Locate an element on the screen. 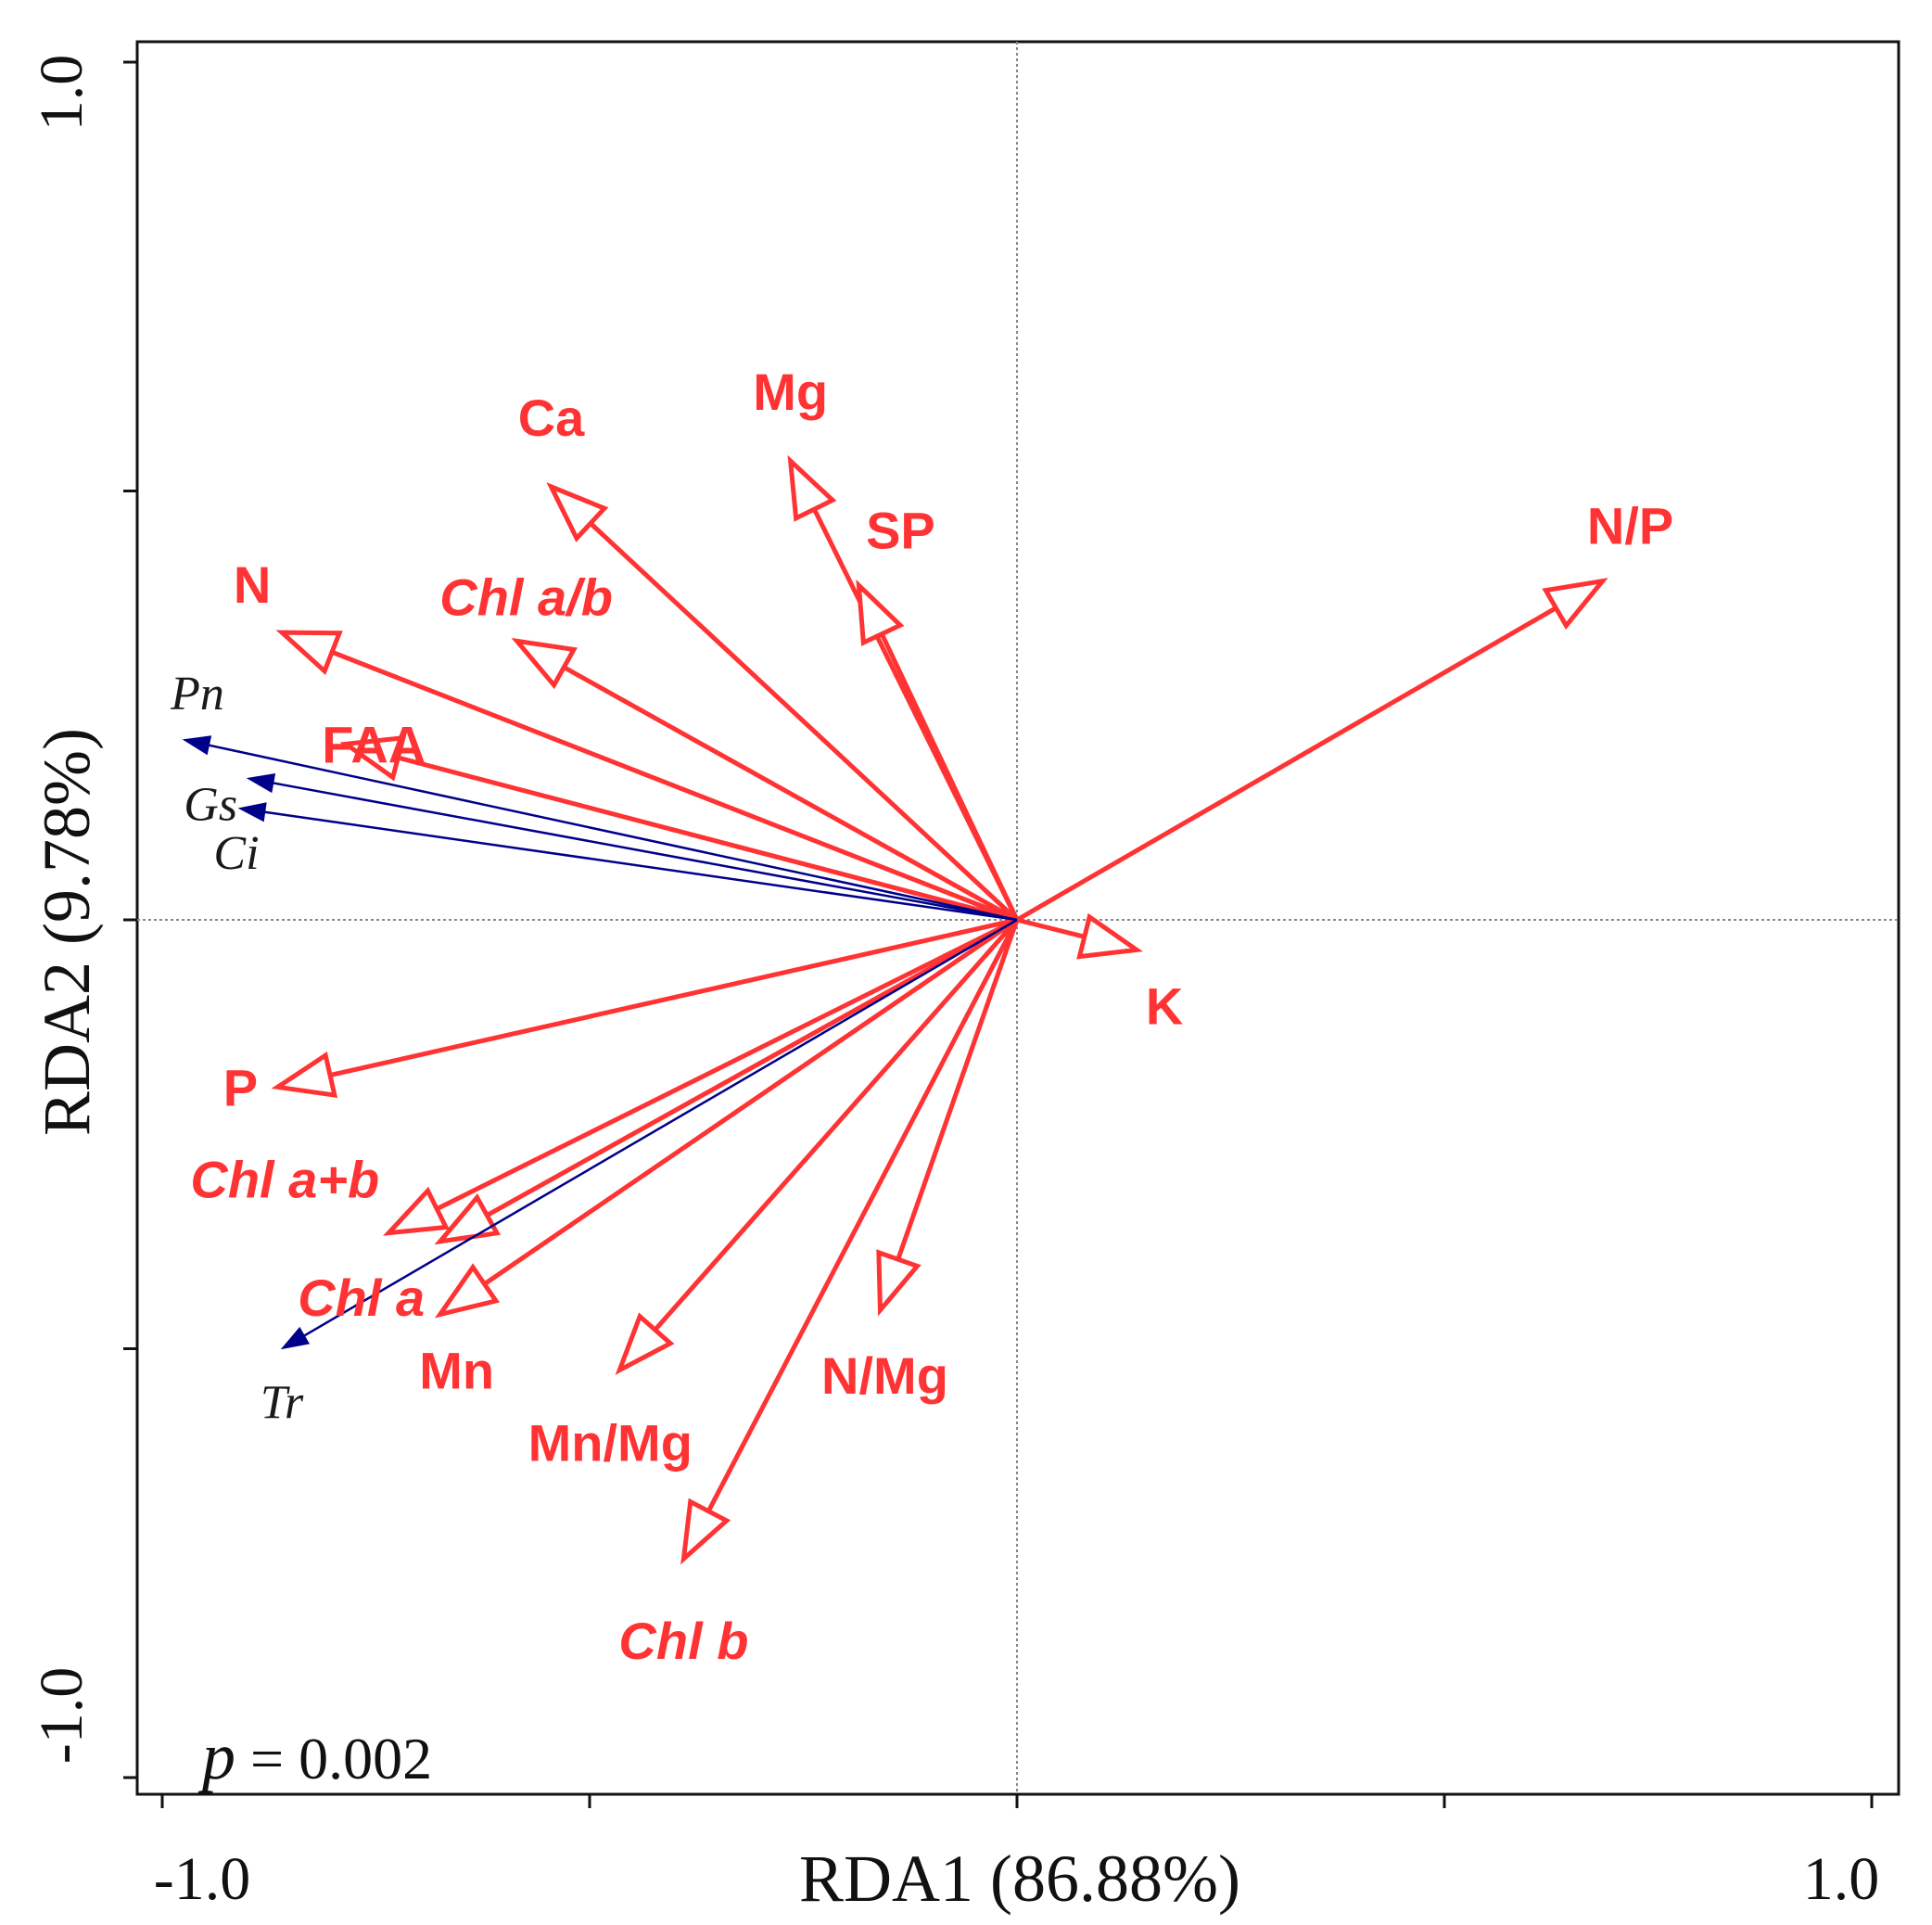 The image size is (1932, 1925). vector-arrowhead-gs is located at coordinates (261, 783).